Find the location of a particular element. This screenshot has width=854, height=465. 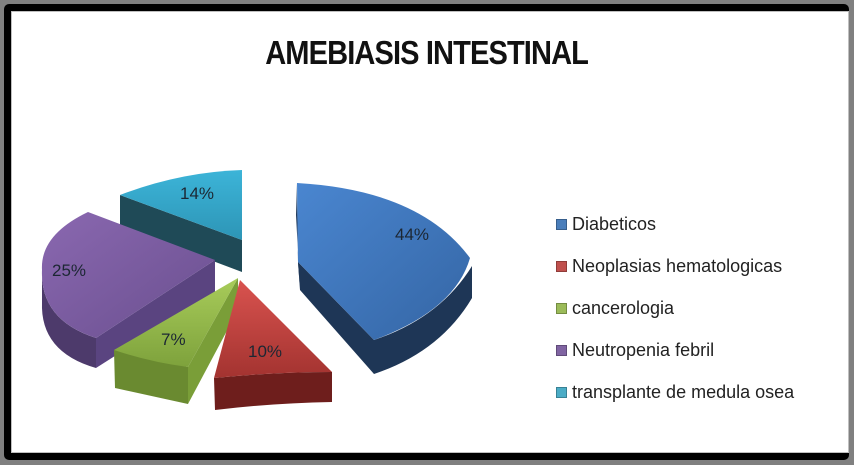

slice-label: 25% is located at coordinates (69, 270).